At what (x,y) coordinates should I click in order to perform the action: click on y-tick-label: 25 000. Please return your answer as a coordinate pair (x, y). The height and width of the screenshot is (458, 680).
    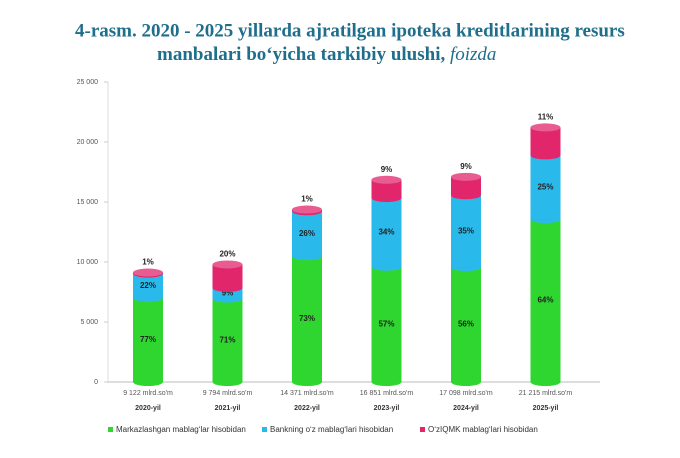
    Looking at the image, I should click on (88, 82).